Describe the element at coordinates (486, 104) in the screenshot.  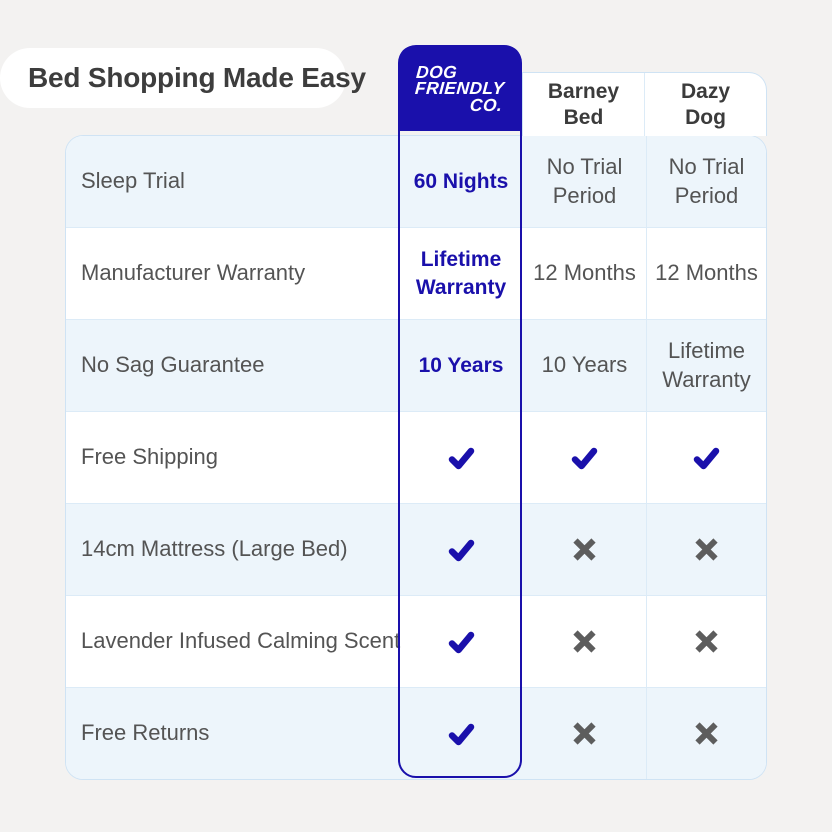
I see `logo-line-3: CO.` at that location.